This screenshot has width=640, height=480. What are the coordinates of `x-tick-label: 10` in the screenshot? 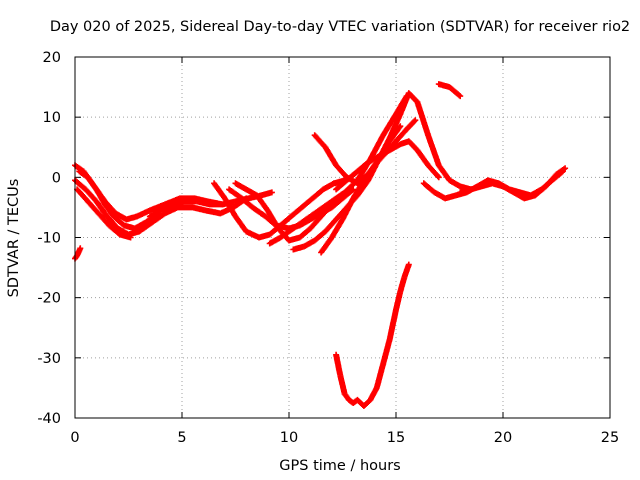 It's located at (289, 438).